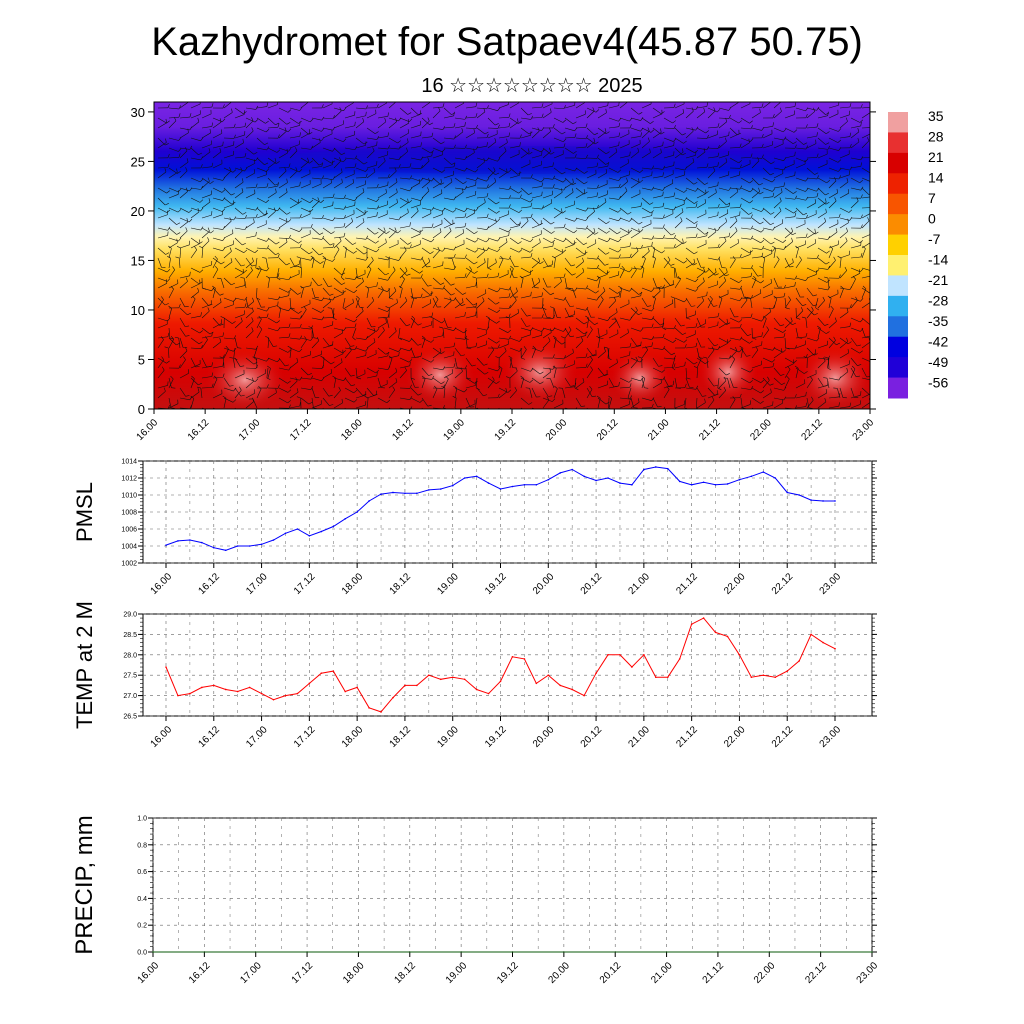 The image size is (1024, 1024). I want to click on pmsl-y-tick-label: 1002, so click(129, 564).